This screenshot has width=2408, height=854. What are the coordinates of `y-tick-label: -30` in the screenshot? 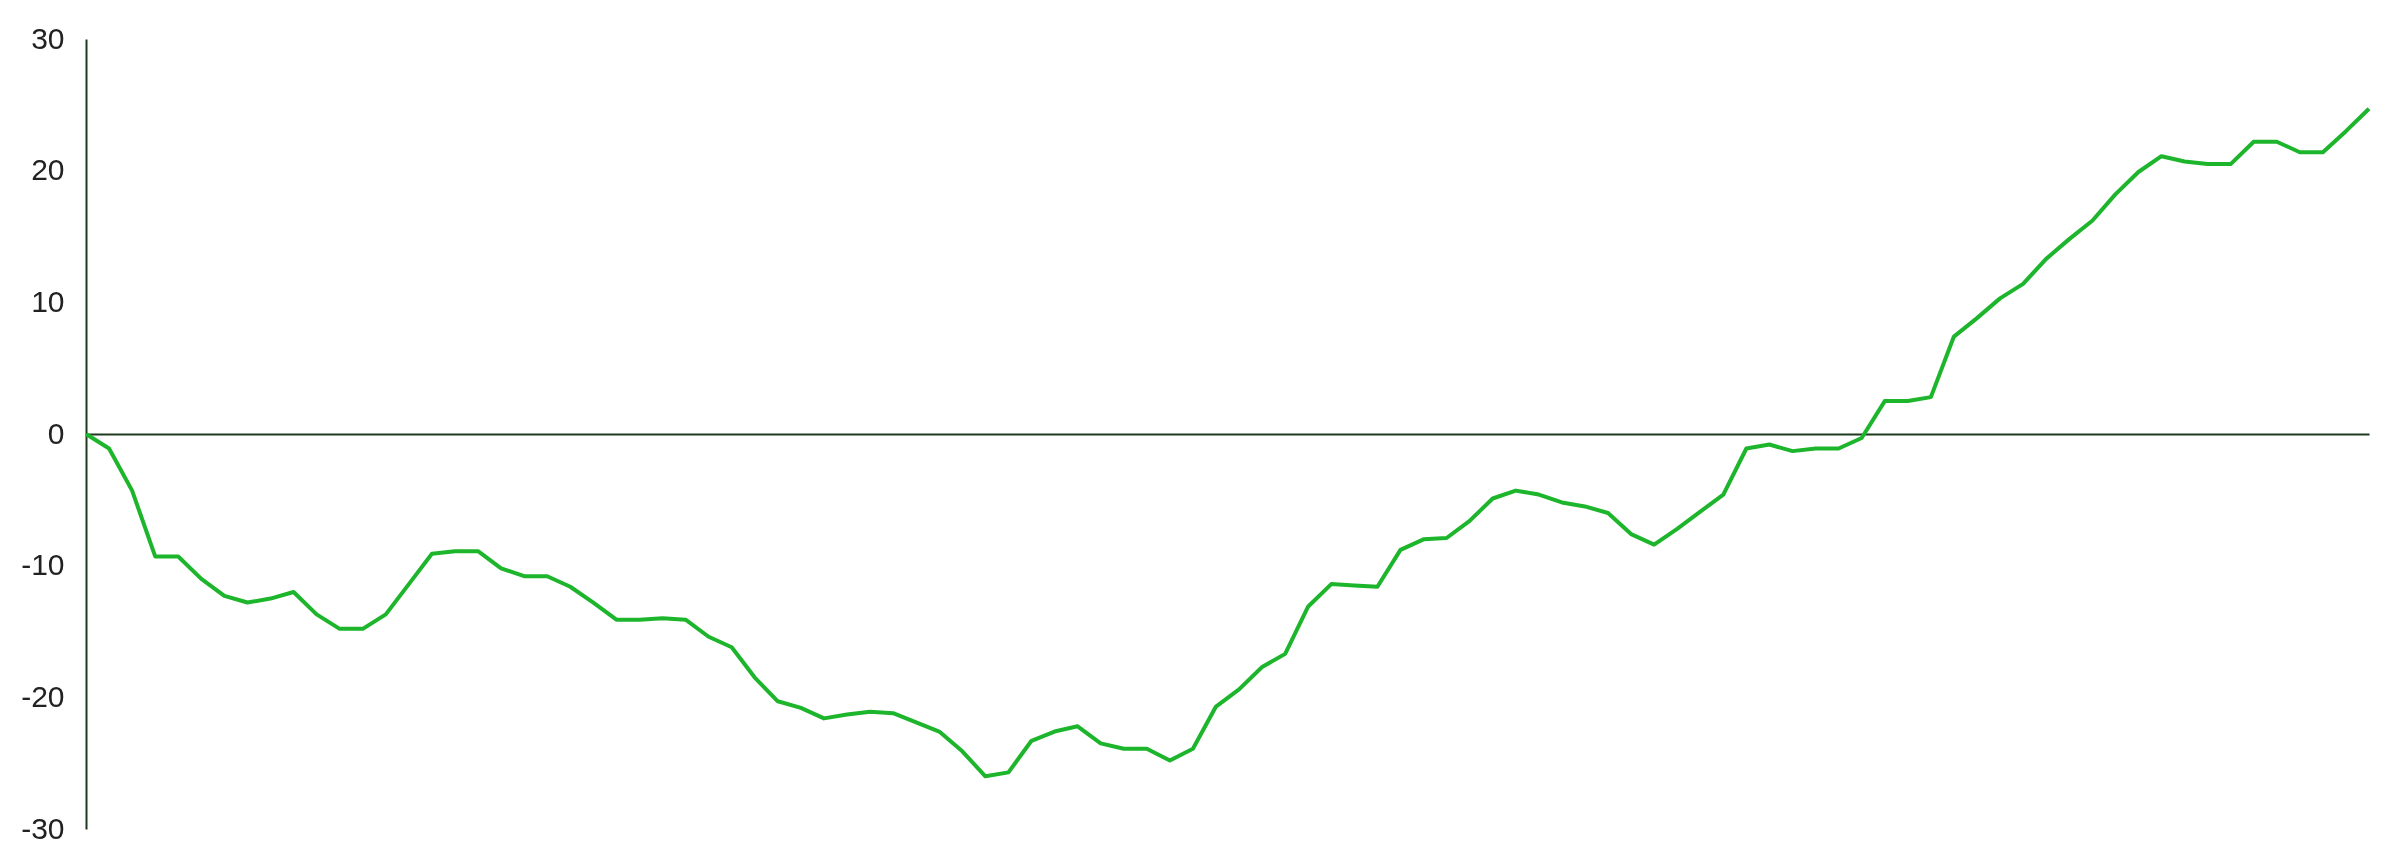 It's located at (43, 828).